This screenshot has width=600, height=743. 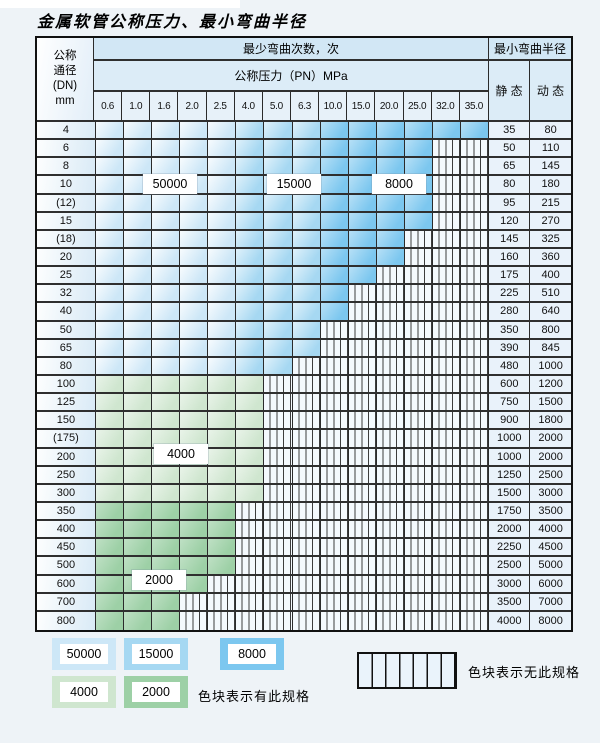 I want to click on static-radius-cell: 390, so click(x=510, y=347).